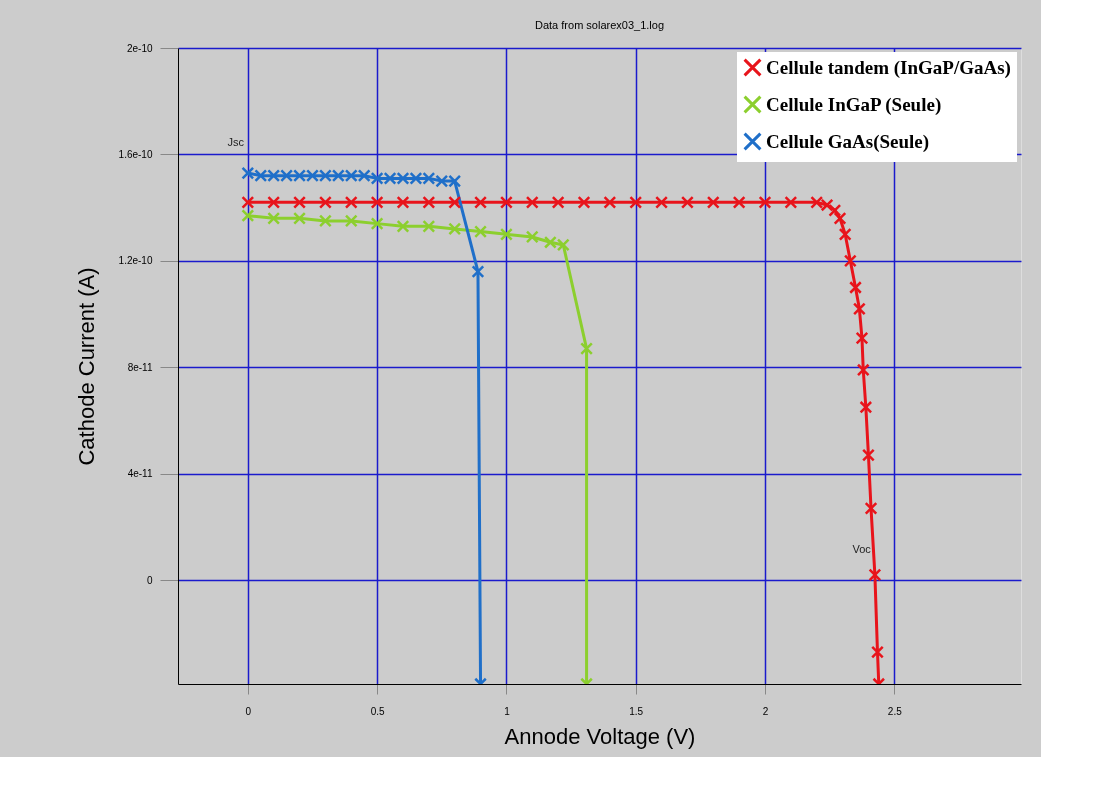 This screenshot has width=1120, height=800. What do you see at coordinates (140, 474) in the screenshot?
I see `y-tick-label: 4e-11` at bounding box center [140, 474].